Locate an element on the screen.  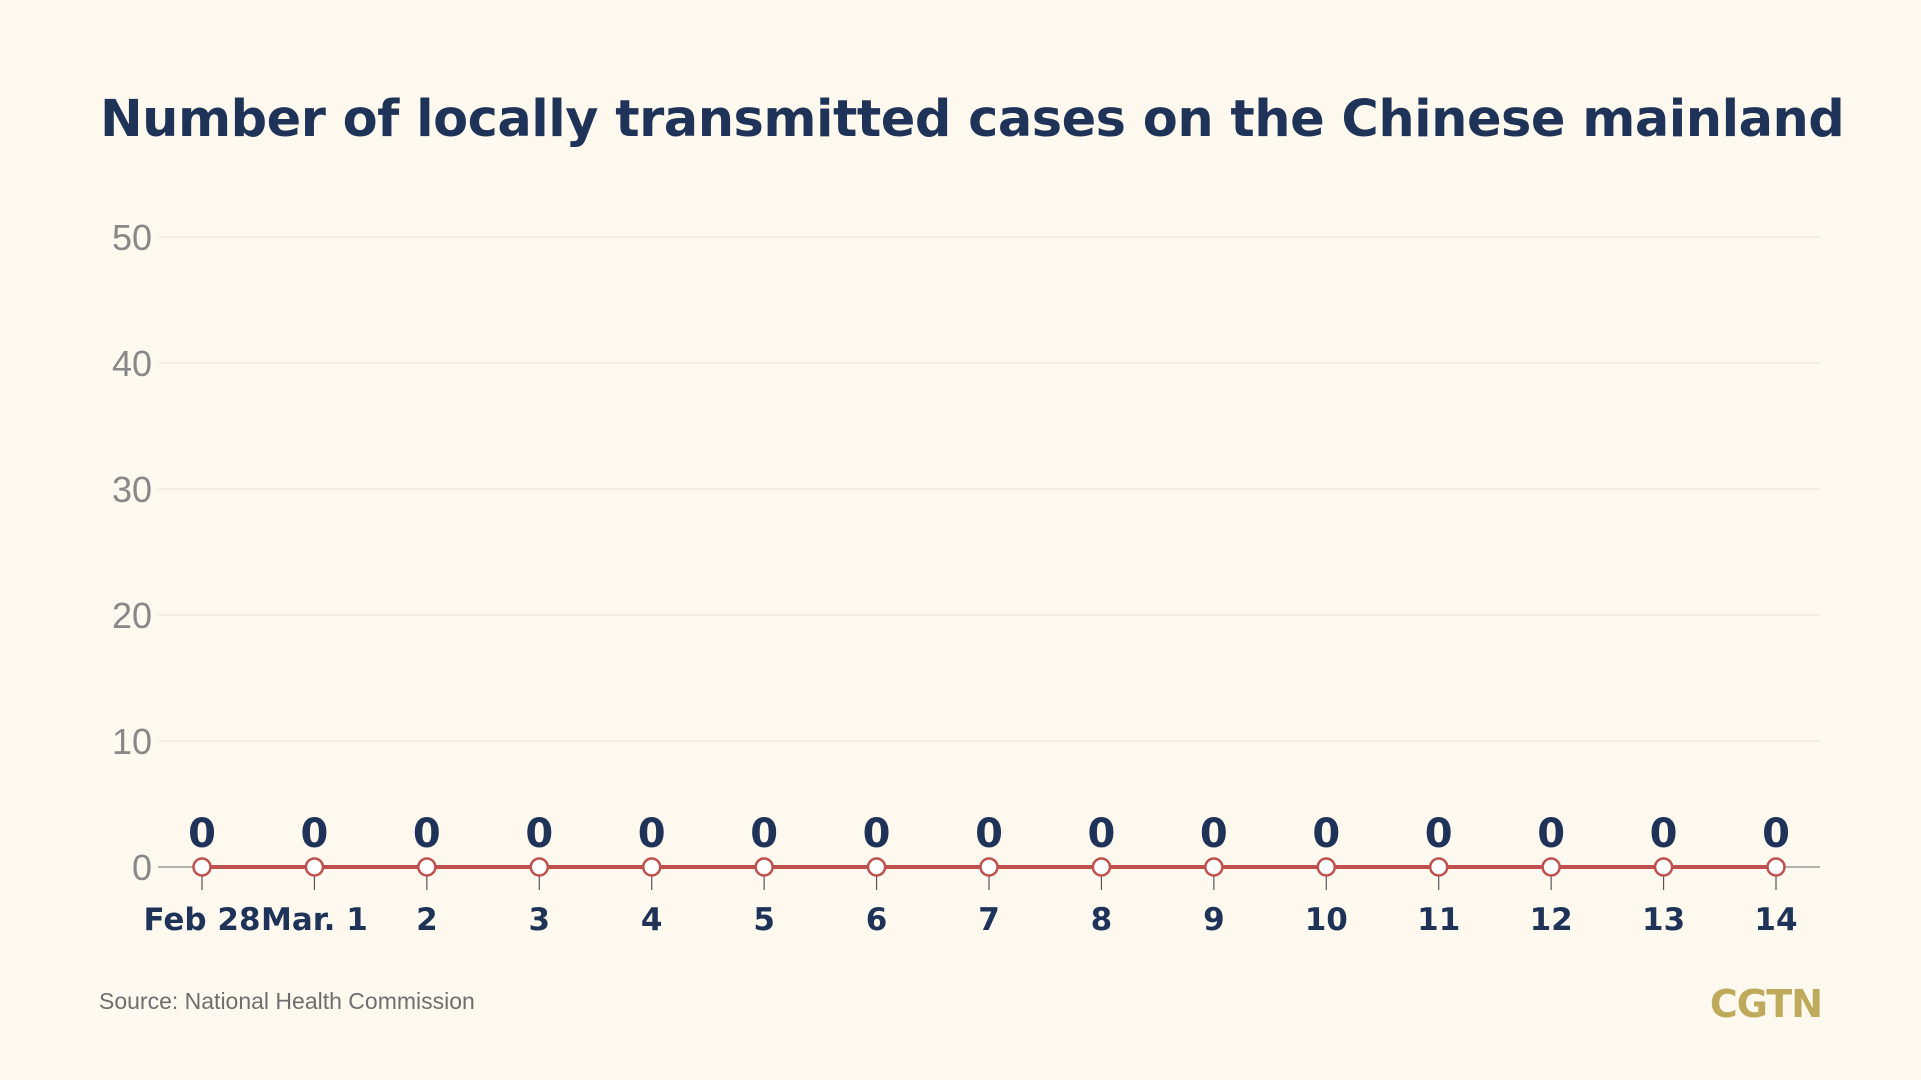
x-tick-label: 6 is located at coordinates (877, 920).